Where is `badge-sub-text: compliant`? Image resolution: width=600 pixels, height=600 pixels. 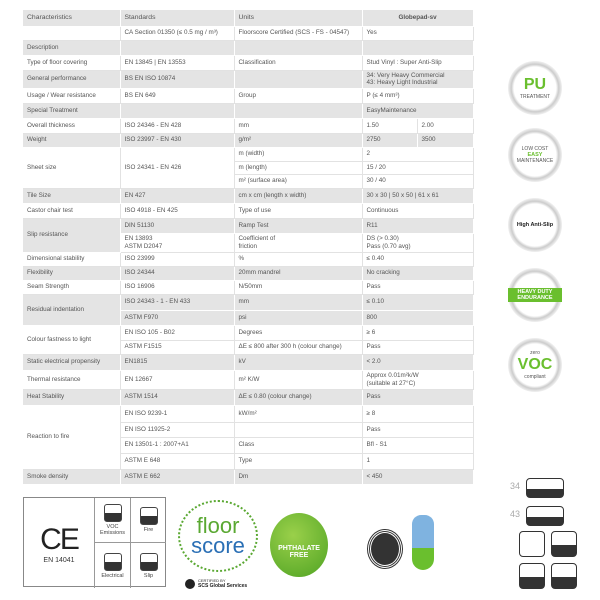
badge-sub-text: compliant is located at coordinates (535, 377).